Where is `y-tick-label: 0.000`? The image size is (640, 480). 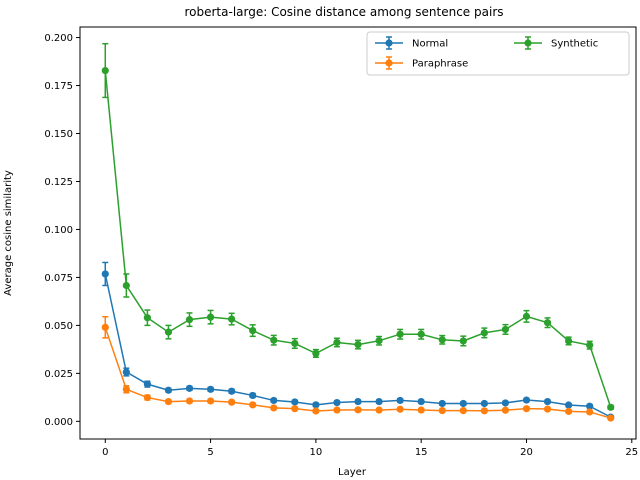 y-tick-label: 0.000 is located at coordinates (58, 422).